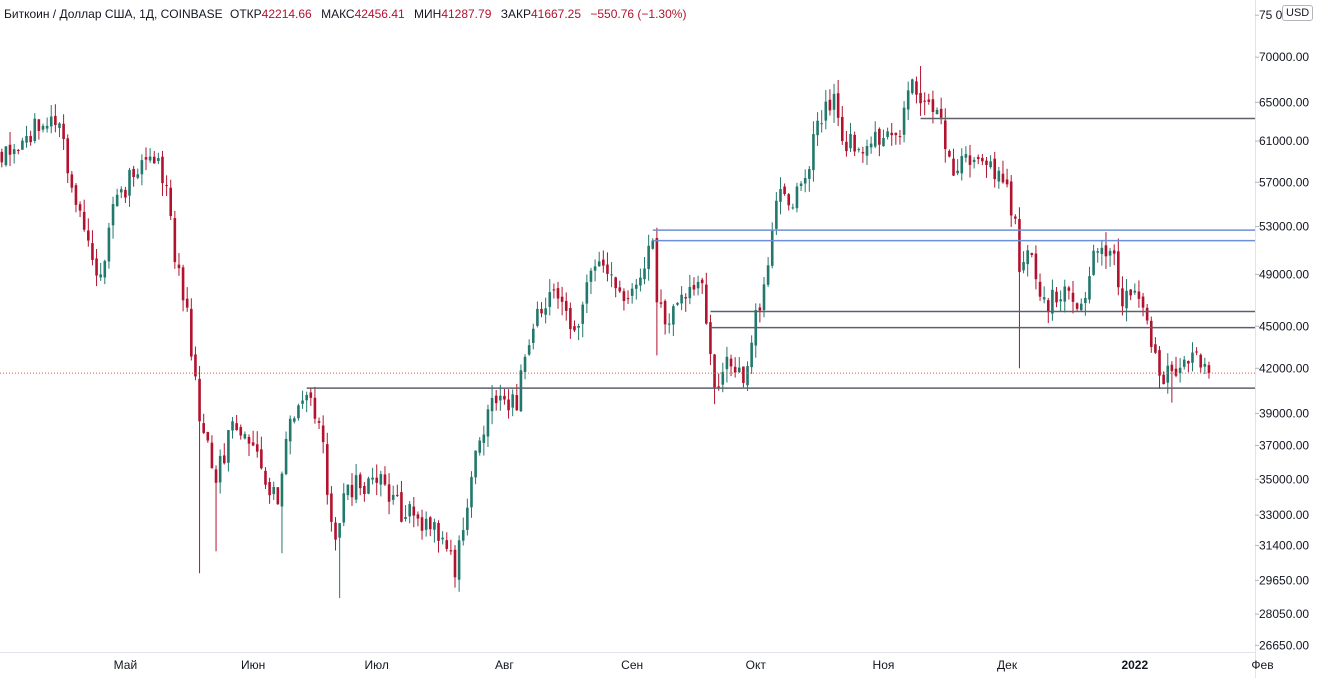 The image size is (1330, 683). Describe the element at coordinates (1284, 479) in the screenshot. I see `price-tick-label: 35000.00` at that location.